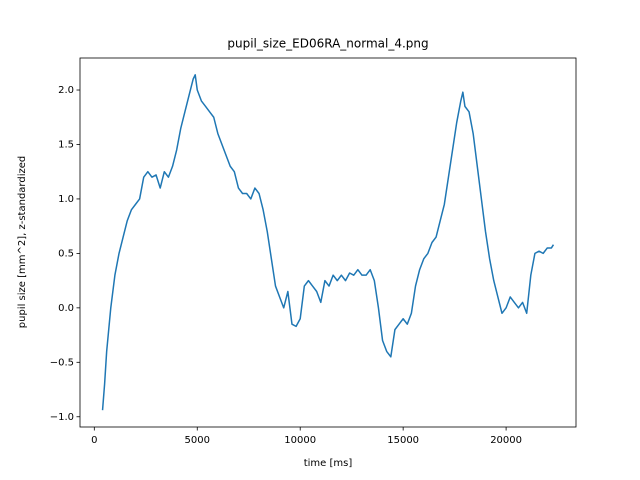  I want to click on x-tick-label: 15000, so click(403, 440).